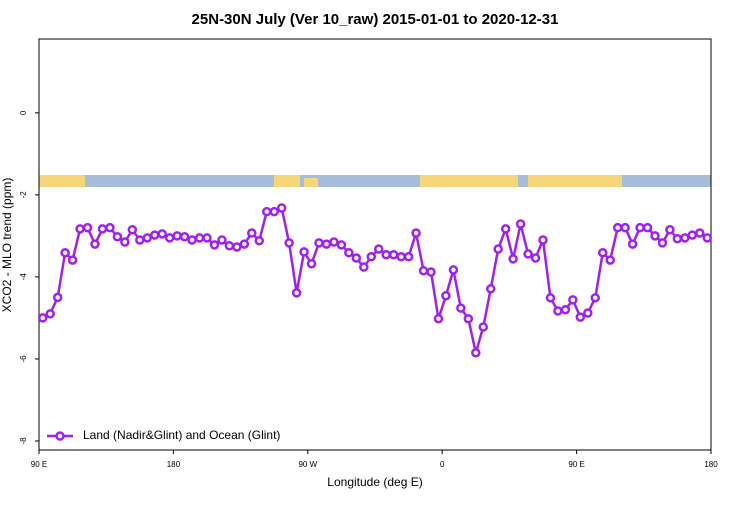  Describe the element at coordinates (23, 359) in the screenshot. I see `y-tick-label: -6` at that location.